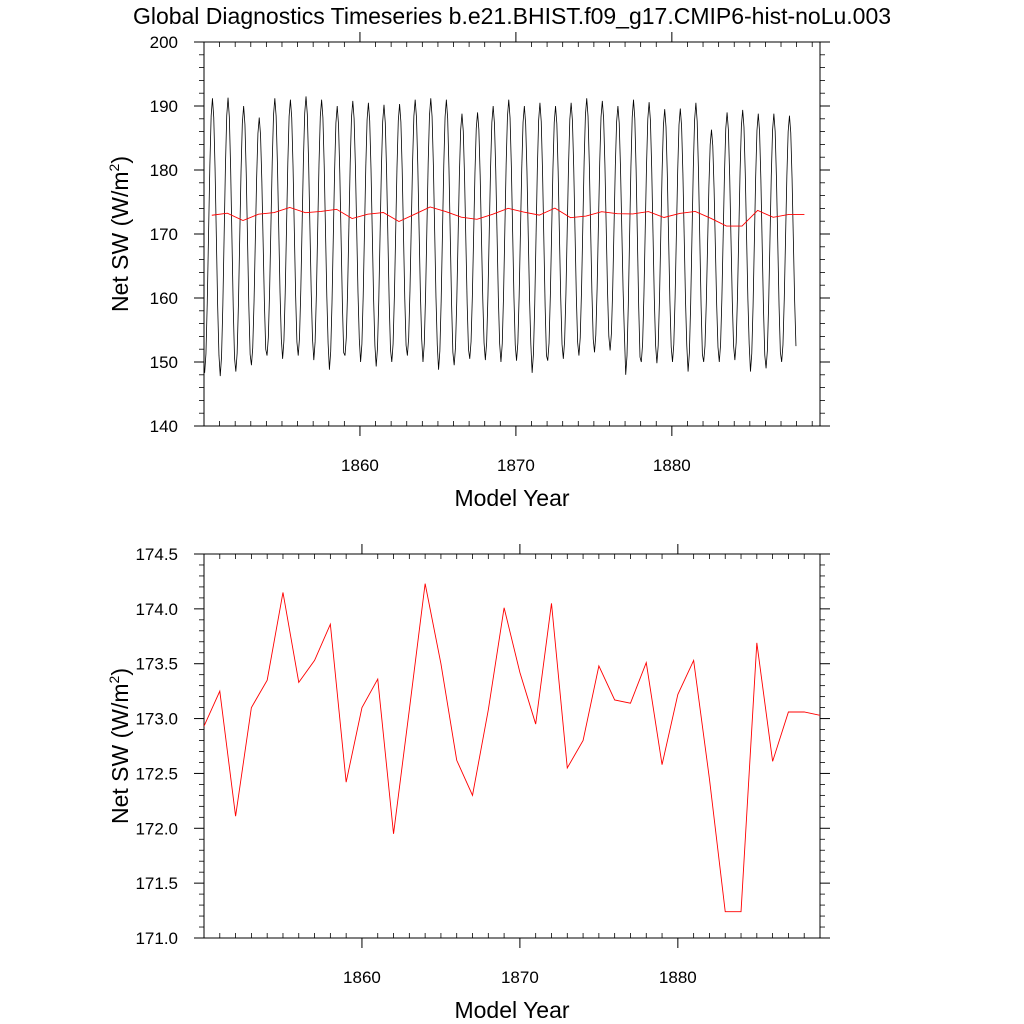 The image size is (1024, 1024). I want to click on y-tick-label: 171.0, so click(156, 938).